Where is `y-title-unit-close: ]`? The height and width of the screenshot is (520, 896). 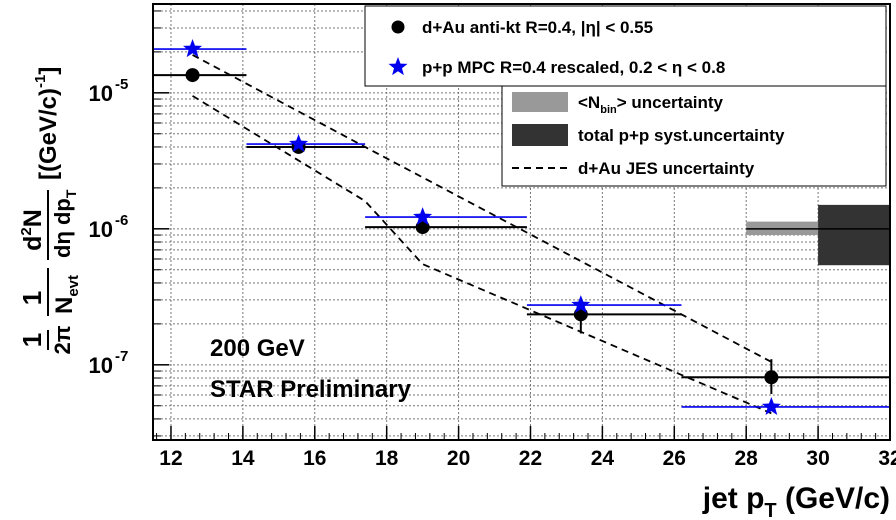
y-title-unit-close: ] is located at coordinates (48, 71).